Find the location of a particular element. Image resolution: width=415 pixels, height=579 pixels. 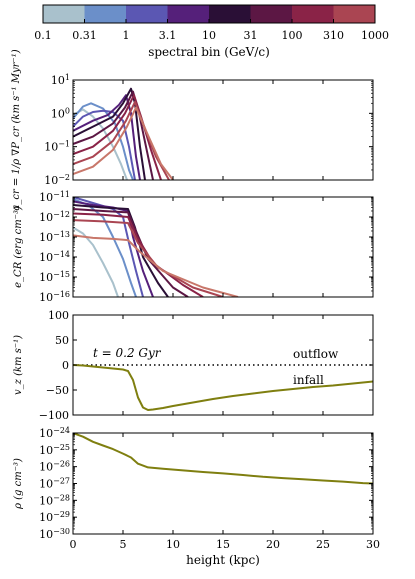

x-tick-label: 25 is located at coordinates (323, 544).